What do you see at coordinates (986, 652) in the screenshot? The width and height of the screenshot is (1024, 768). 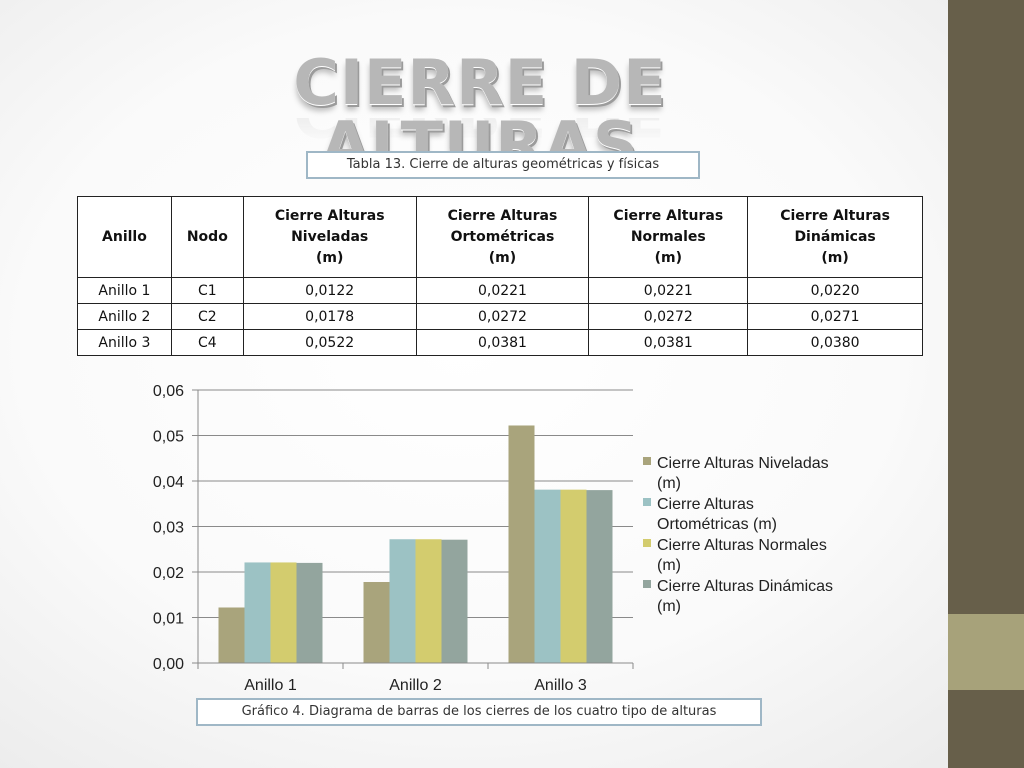 I see `side-band-accent` at bounding box center [986, 652].